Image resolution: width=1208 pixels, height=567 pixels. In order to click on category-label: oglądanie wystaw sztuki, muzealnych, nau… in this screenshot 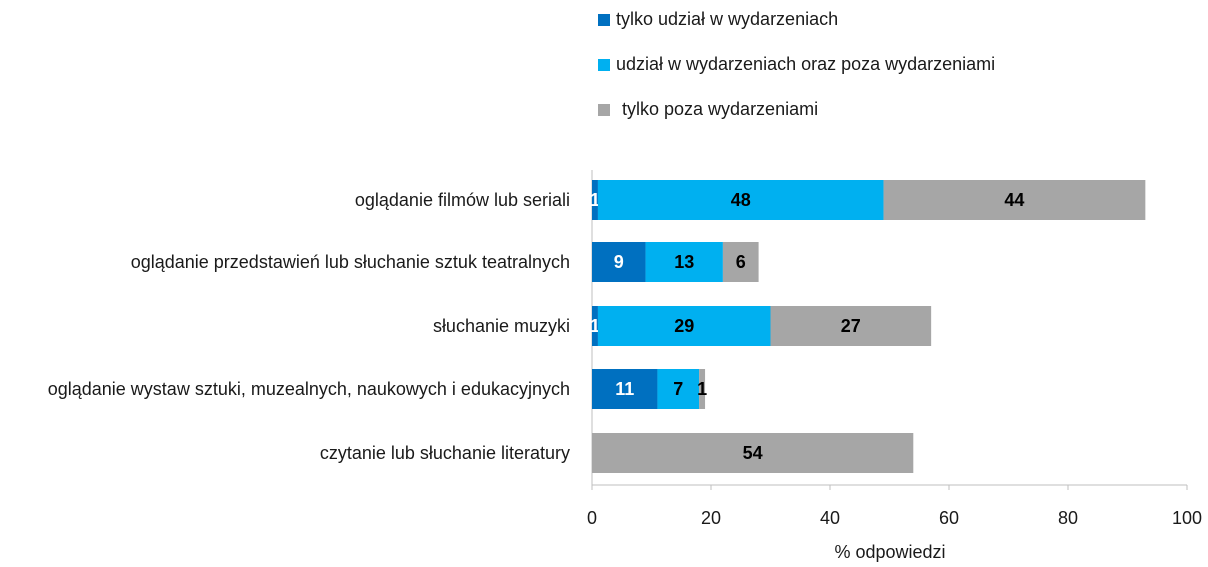, I will do `click(285, 389)`.